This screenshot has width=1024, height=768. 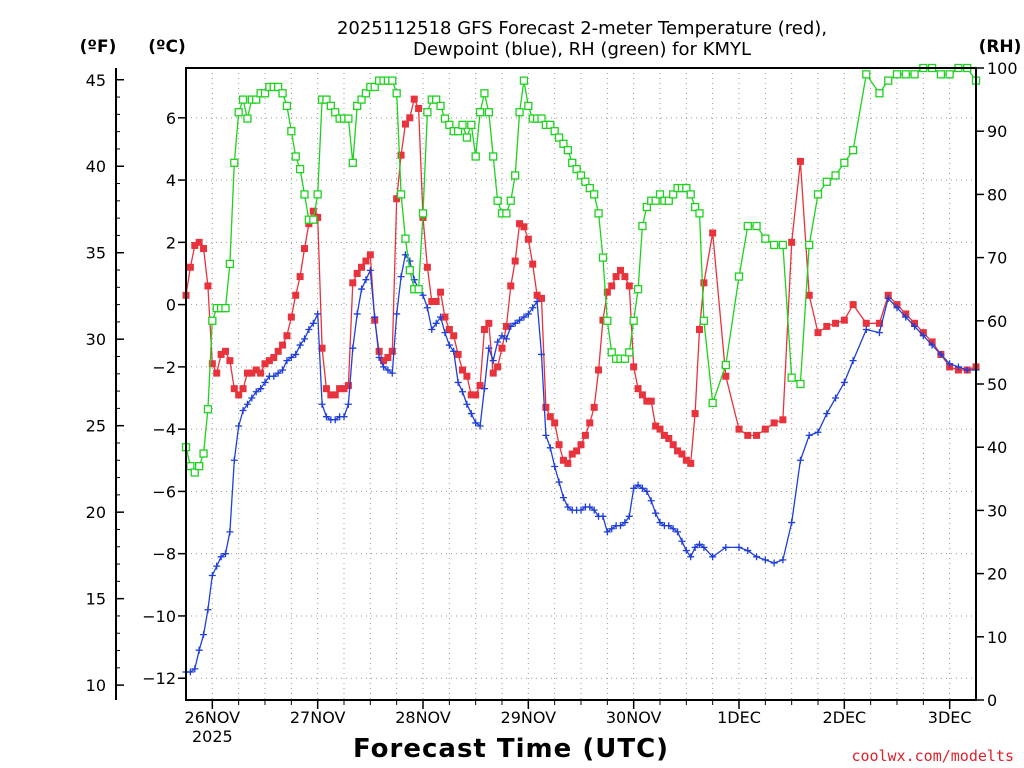 I want to click on rh-tick-label: 70, so click(x=997, y=258).